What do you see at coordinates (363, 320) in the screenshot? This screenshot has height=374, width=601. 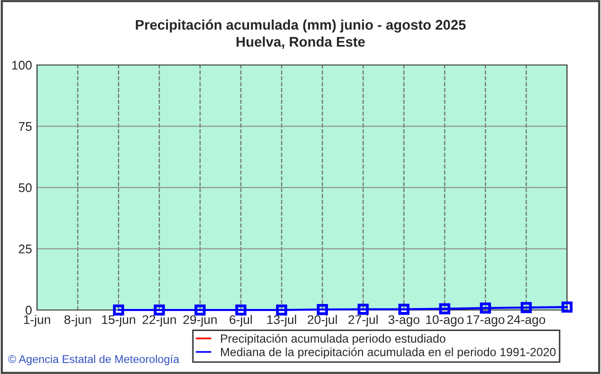 I see `x-tick-label: 27-jul` at bounding box center [363, 320].